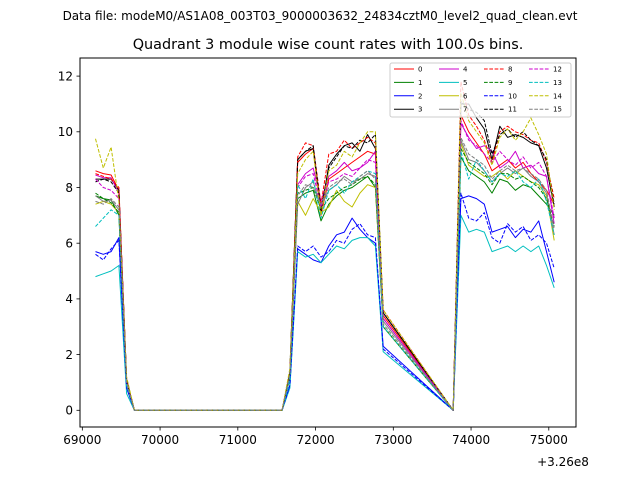 The width and height of the screenshot is (640, 480). Describe the element at coordinates (512, 96) in the screenshot. I see `legend-label-10: 10` at that location.